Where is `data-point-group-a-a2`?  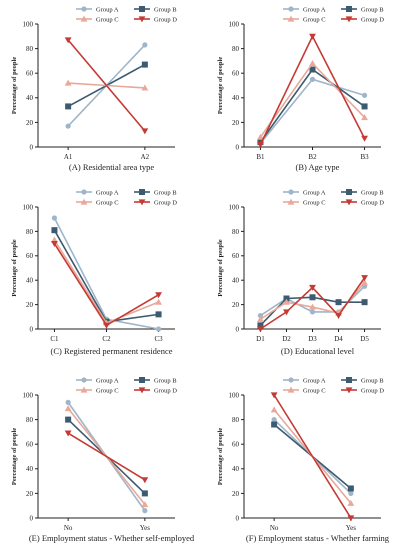 data-point-group-a-a2 is located at coordinates (145, 45).